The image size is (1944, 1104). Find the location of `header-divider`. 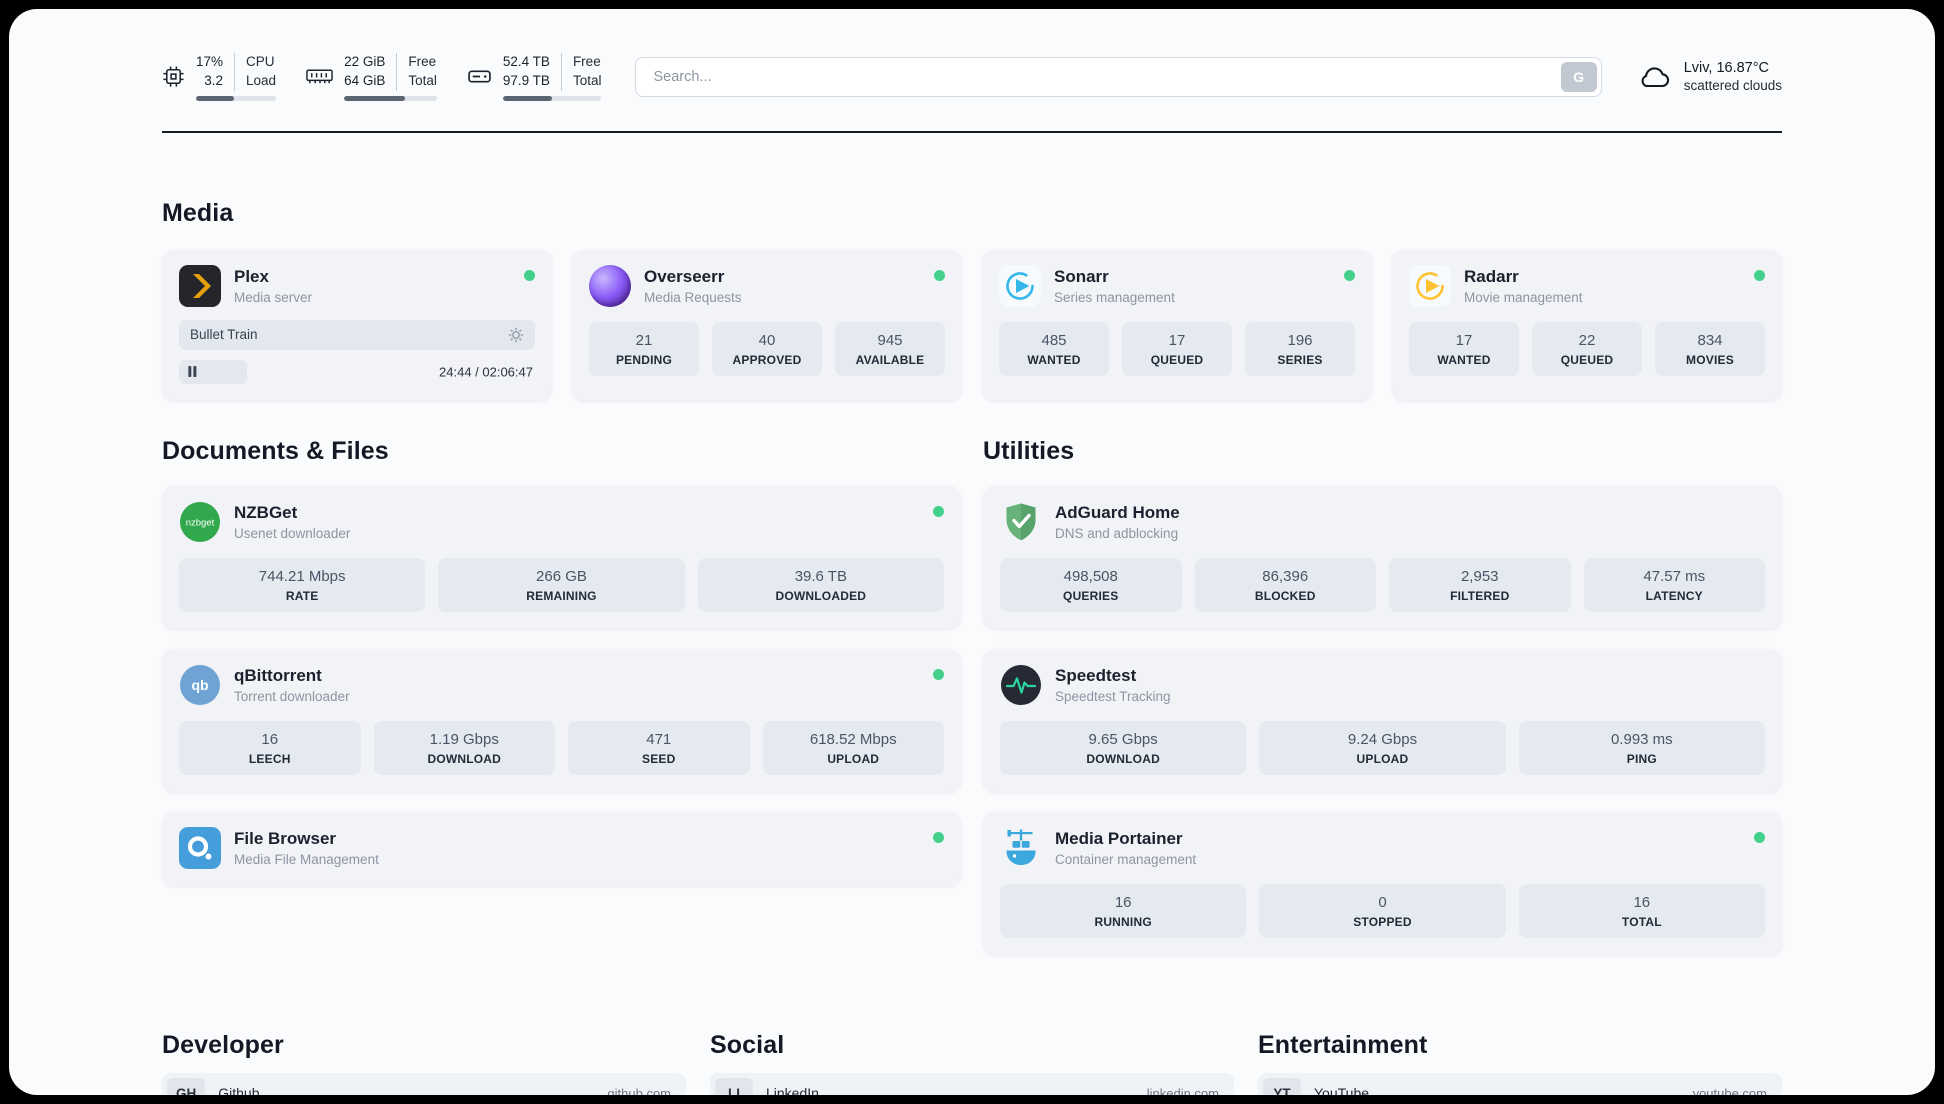

header-divider is located at coordinates (972, 131).